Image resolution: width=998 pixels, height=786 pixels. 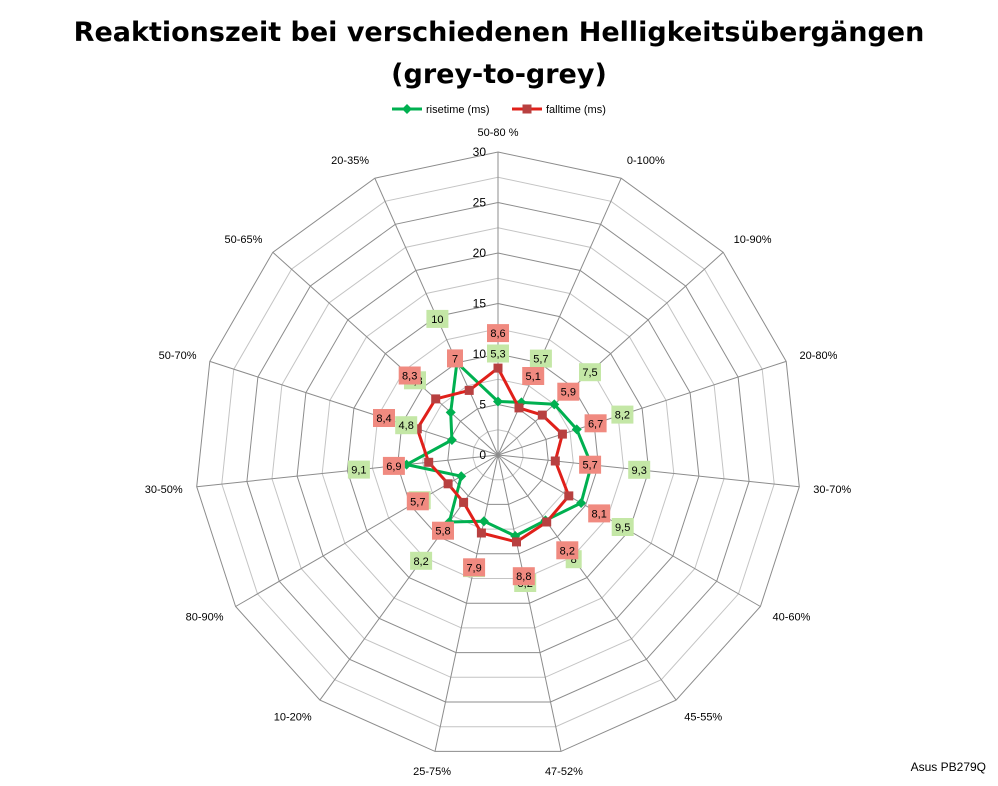 I want to click on axis-tick-label: 10, so click(x=480, y=354).